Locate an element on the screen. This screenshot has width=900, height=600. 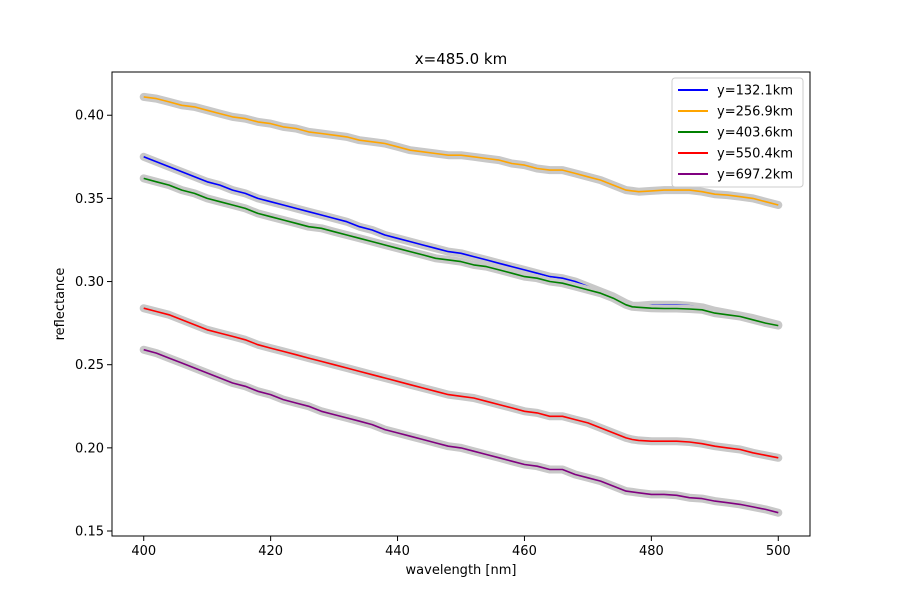
legend-label-3: y=550.4km is located at coordinates (755, 154).